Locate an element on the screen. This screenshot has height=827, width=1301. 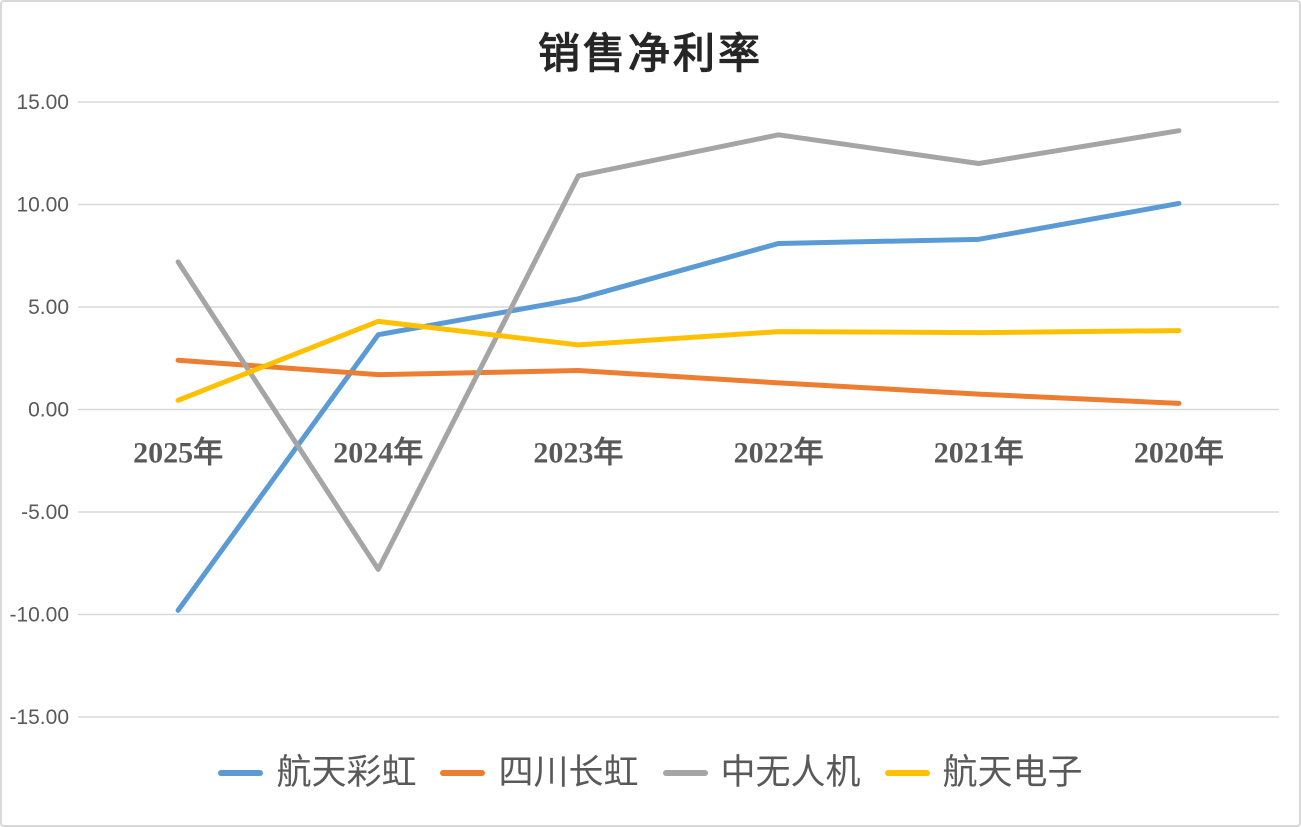
y-axis-tick-label: 15.00 is located at coordinates (42, 102).